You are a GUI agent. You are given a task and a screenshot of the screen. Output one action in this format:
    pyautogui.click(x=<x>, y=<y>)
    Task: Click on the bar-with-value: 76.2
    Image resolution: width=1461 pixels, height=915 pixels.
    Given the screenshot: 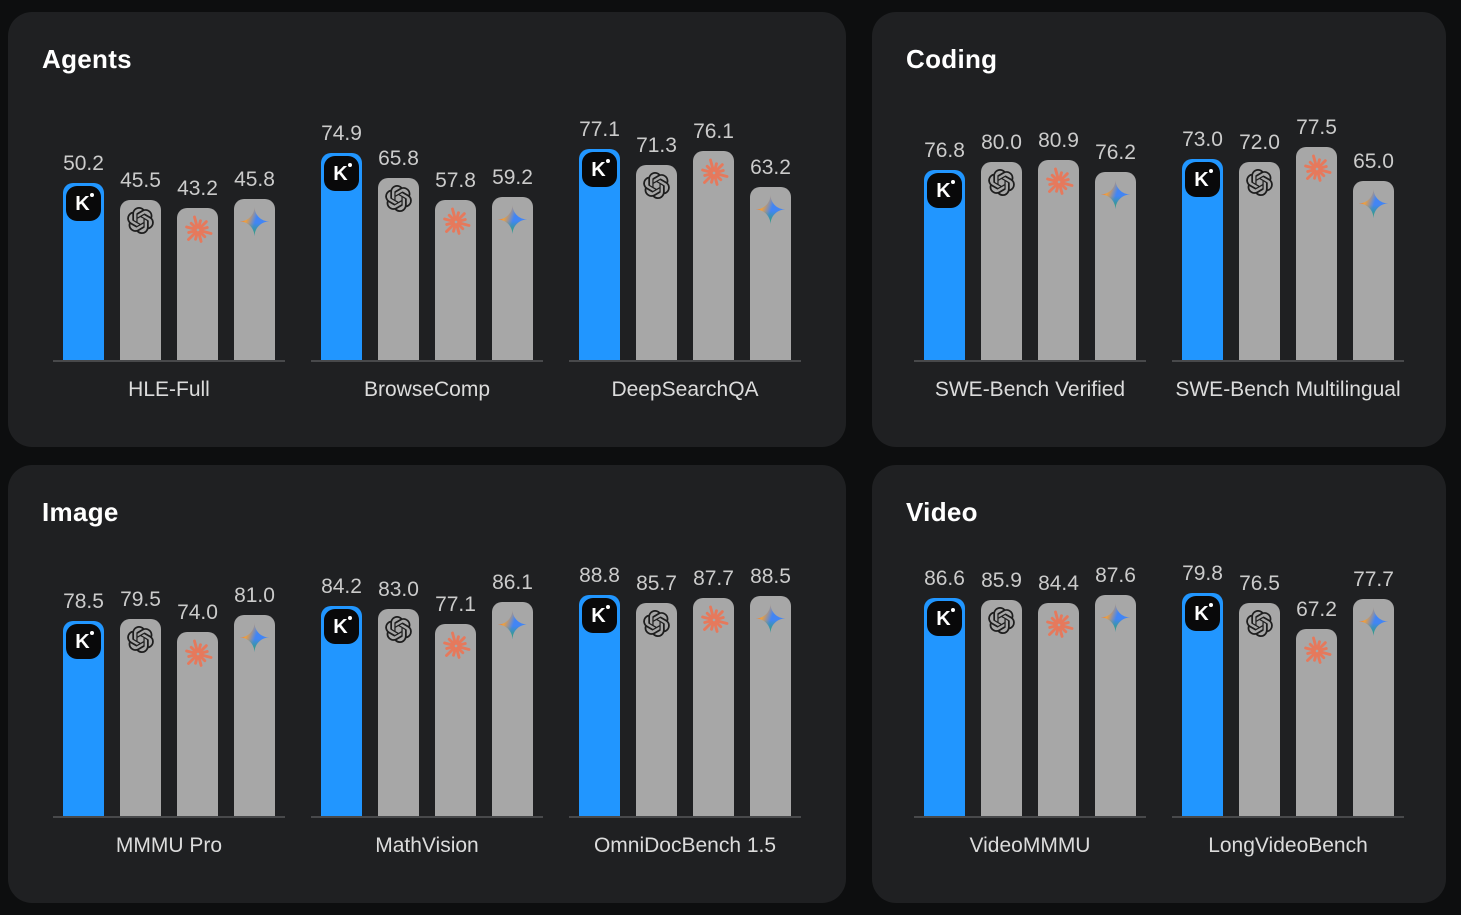 What is the action you would take?
    pyautogui.click(x=1115, y=250)
    